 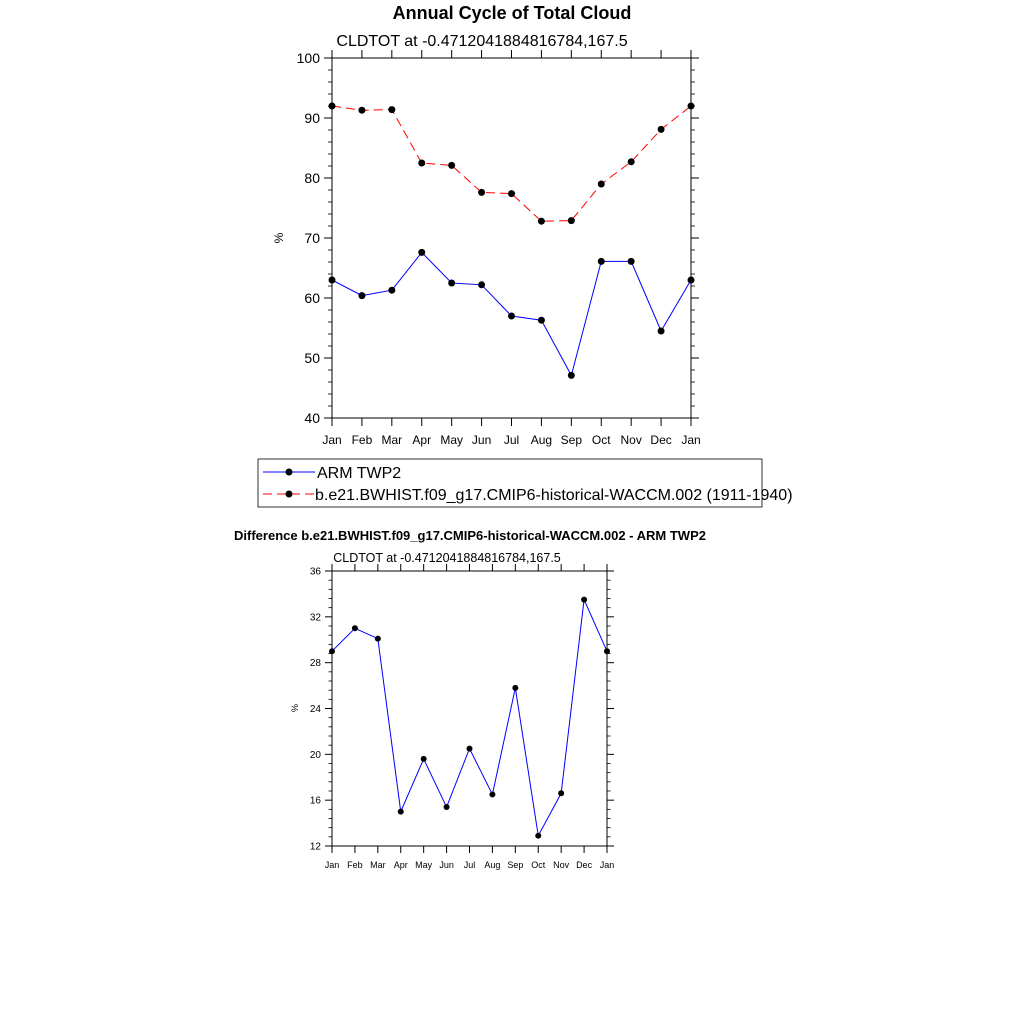 I want to click on top-chart-frame, so click(x=511, y=238).